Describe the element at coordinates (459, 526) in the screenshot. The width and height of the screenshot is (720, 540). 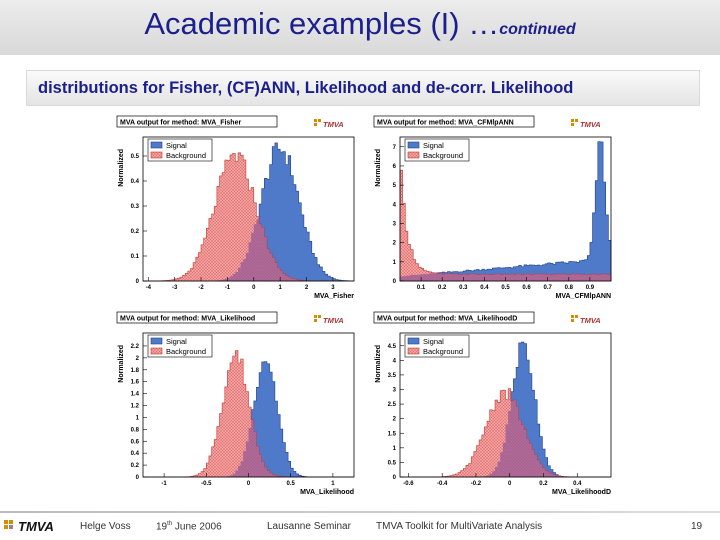
I see `footer-project: TMVA Toolkit for MultiVariate Analysis` at that location.